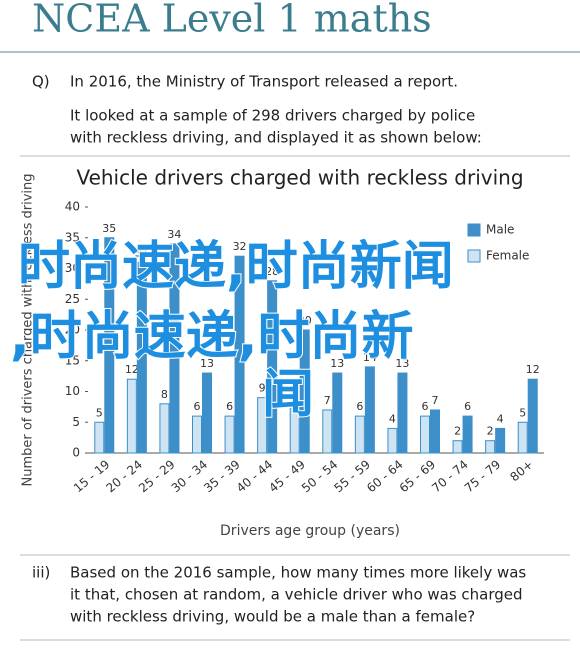 Image resolution: width=580 pixels, height=656 pixels. Describe the element at coordinates (41, 573) in the screenshot. I see `part-label: iii)` at that location.